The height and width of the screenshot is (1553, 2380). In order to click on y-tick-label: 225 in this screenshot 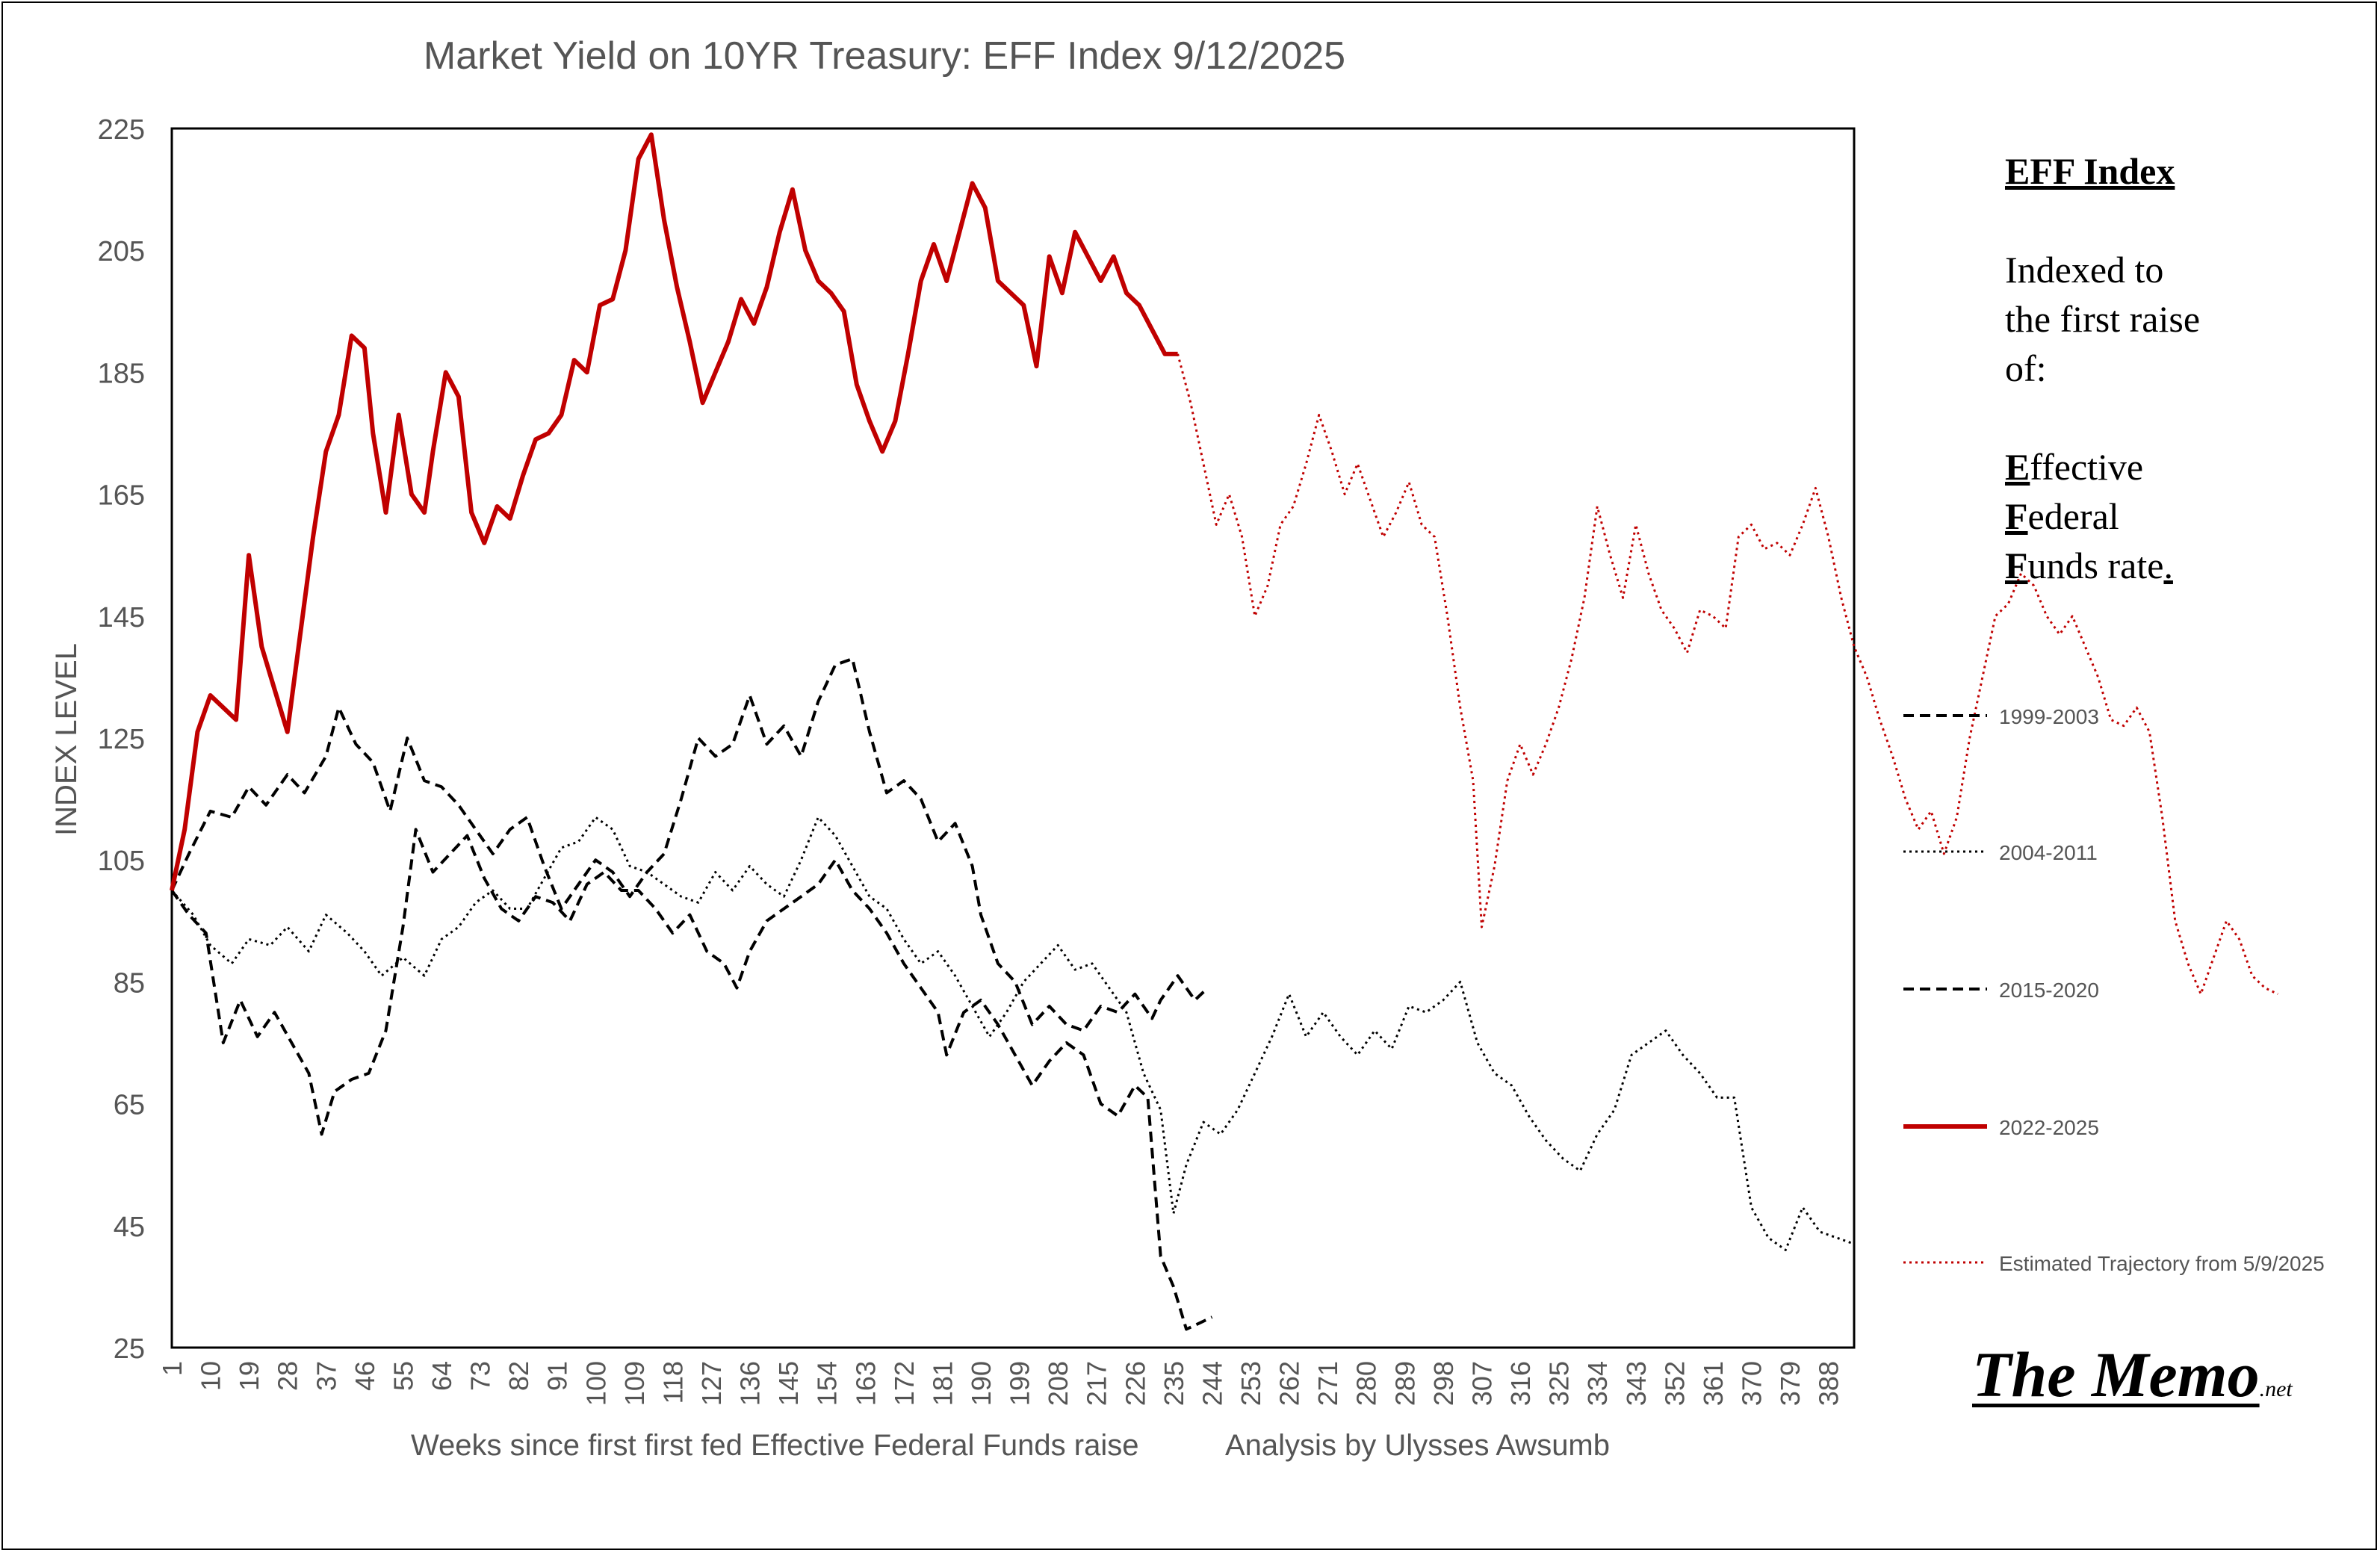, I will do `click(121, 130)`.